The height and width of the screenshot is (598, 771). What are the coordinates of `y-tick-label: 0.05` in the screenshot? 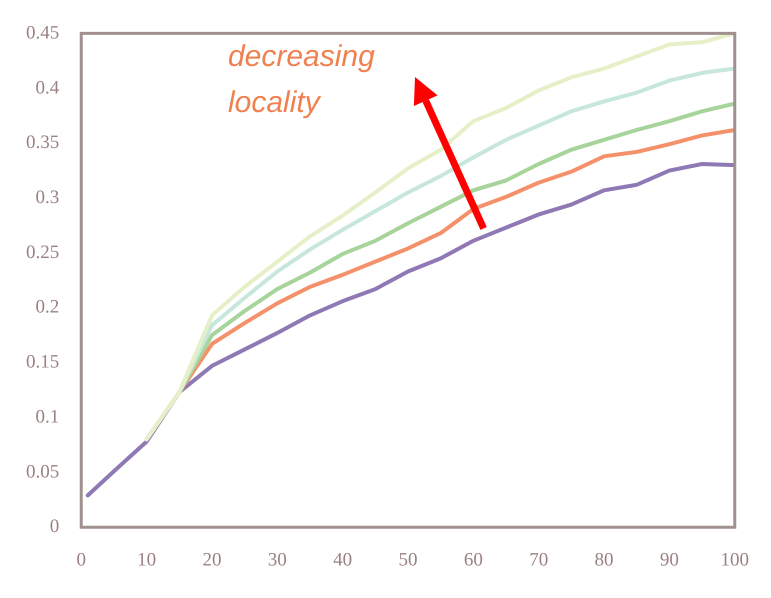 It's located at (43, 471).